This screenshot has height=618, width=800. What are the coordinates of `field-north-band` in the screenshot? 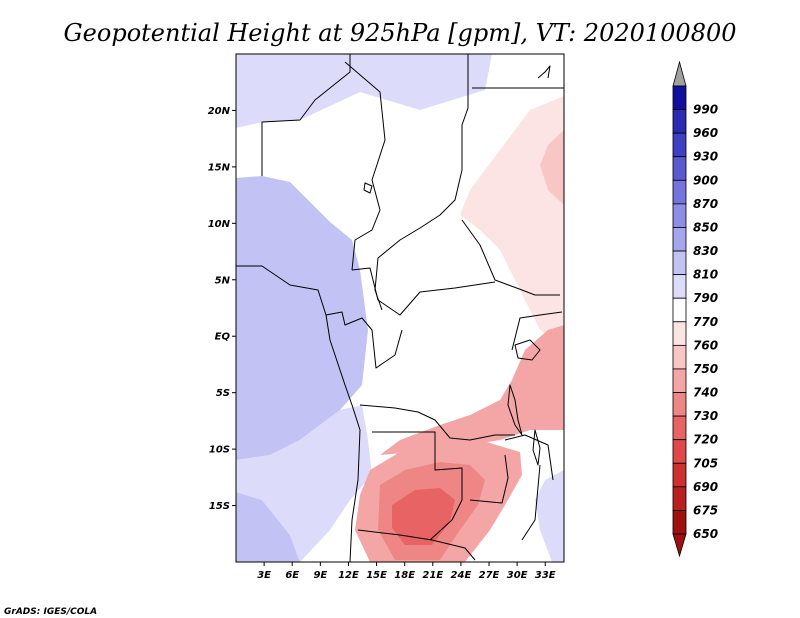 It's located at (364, 91).